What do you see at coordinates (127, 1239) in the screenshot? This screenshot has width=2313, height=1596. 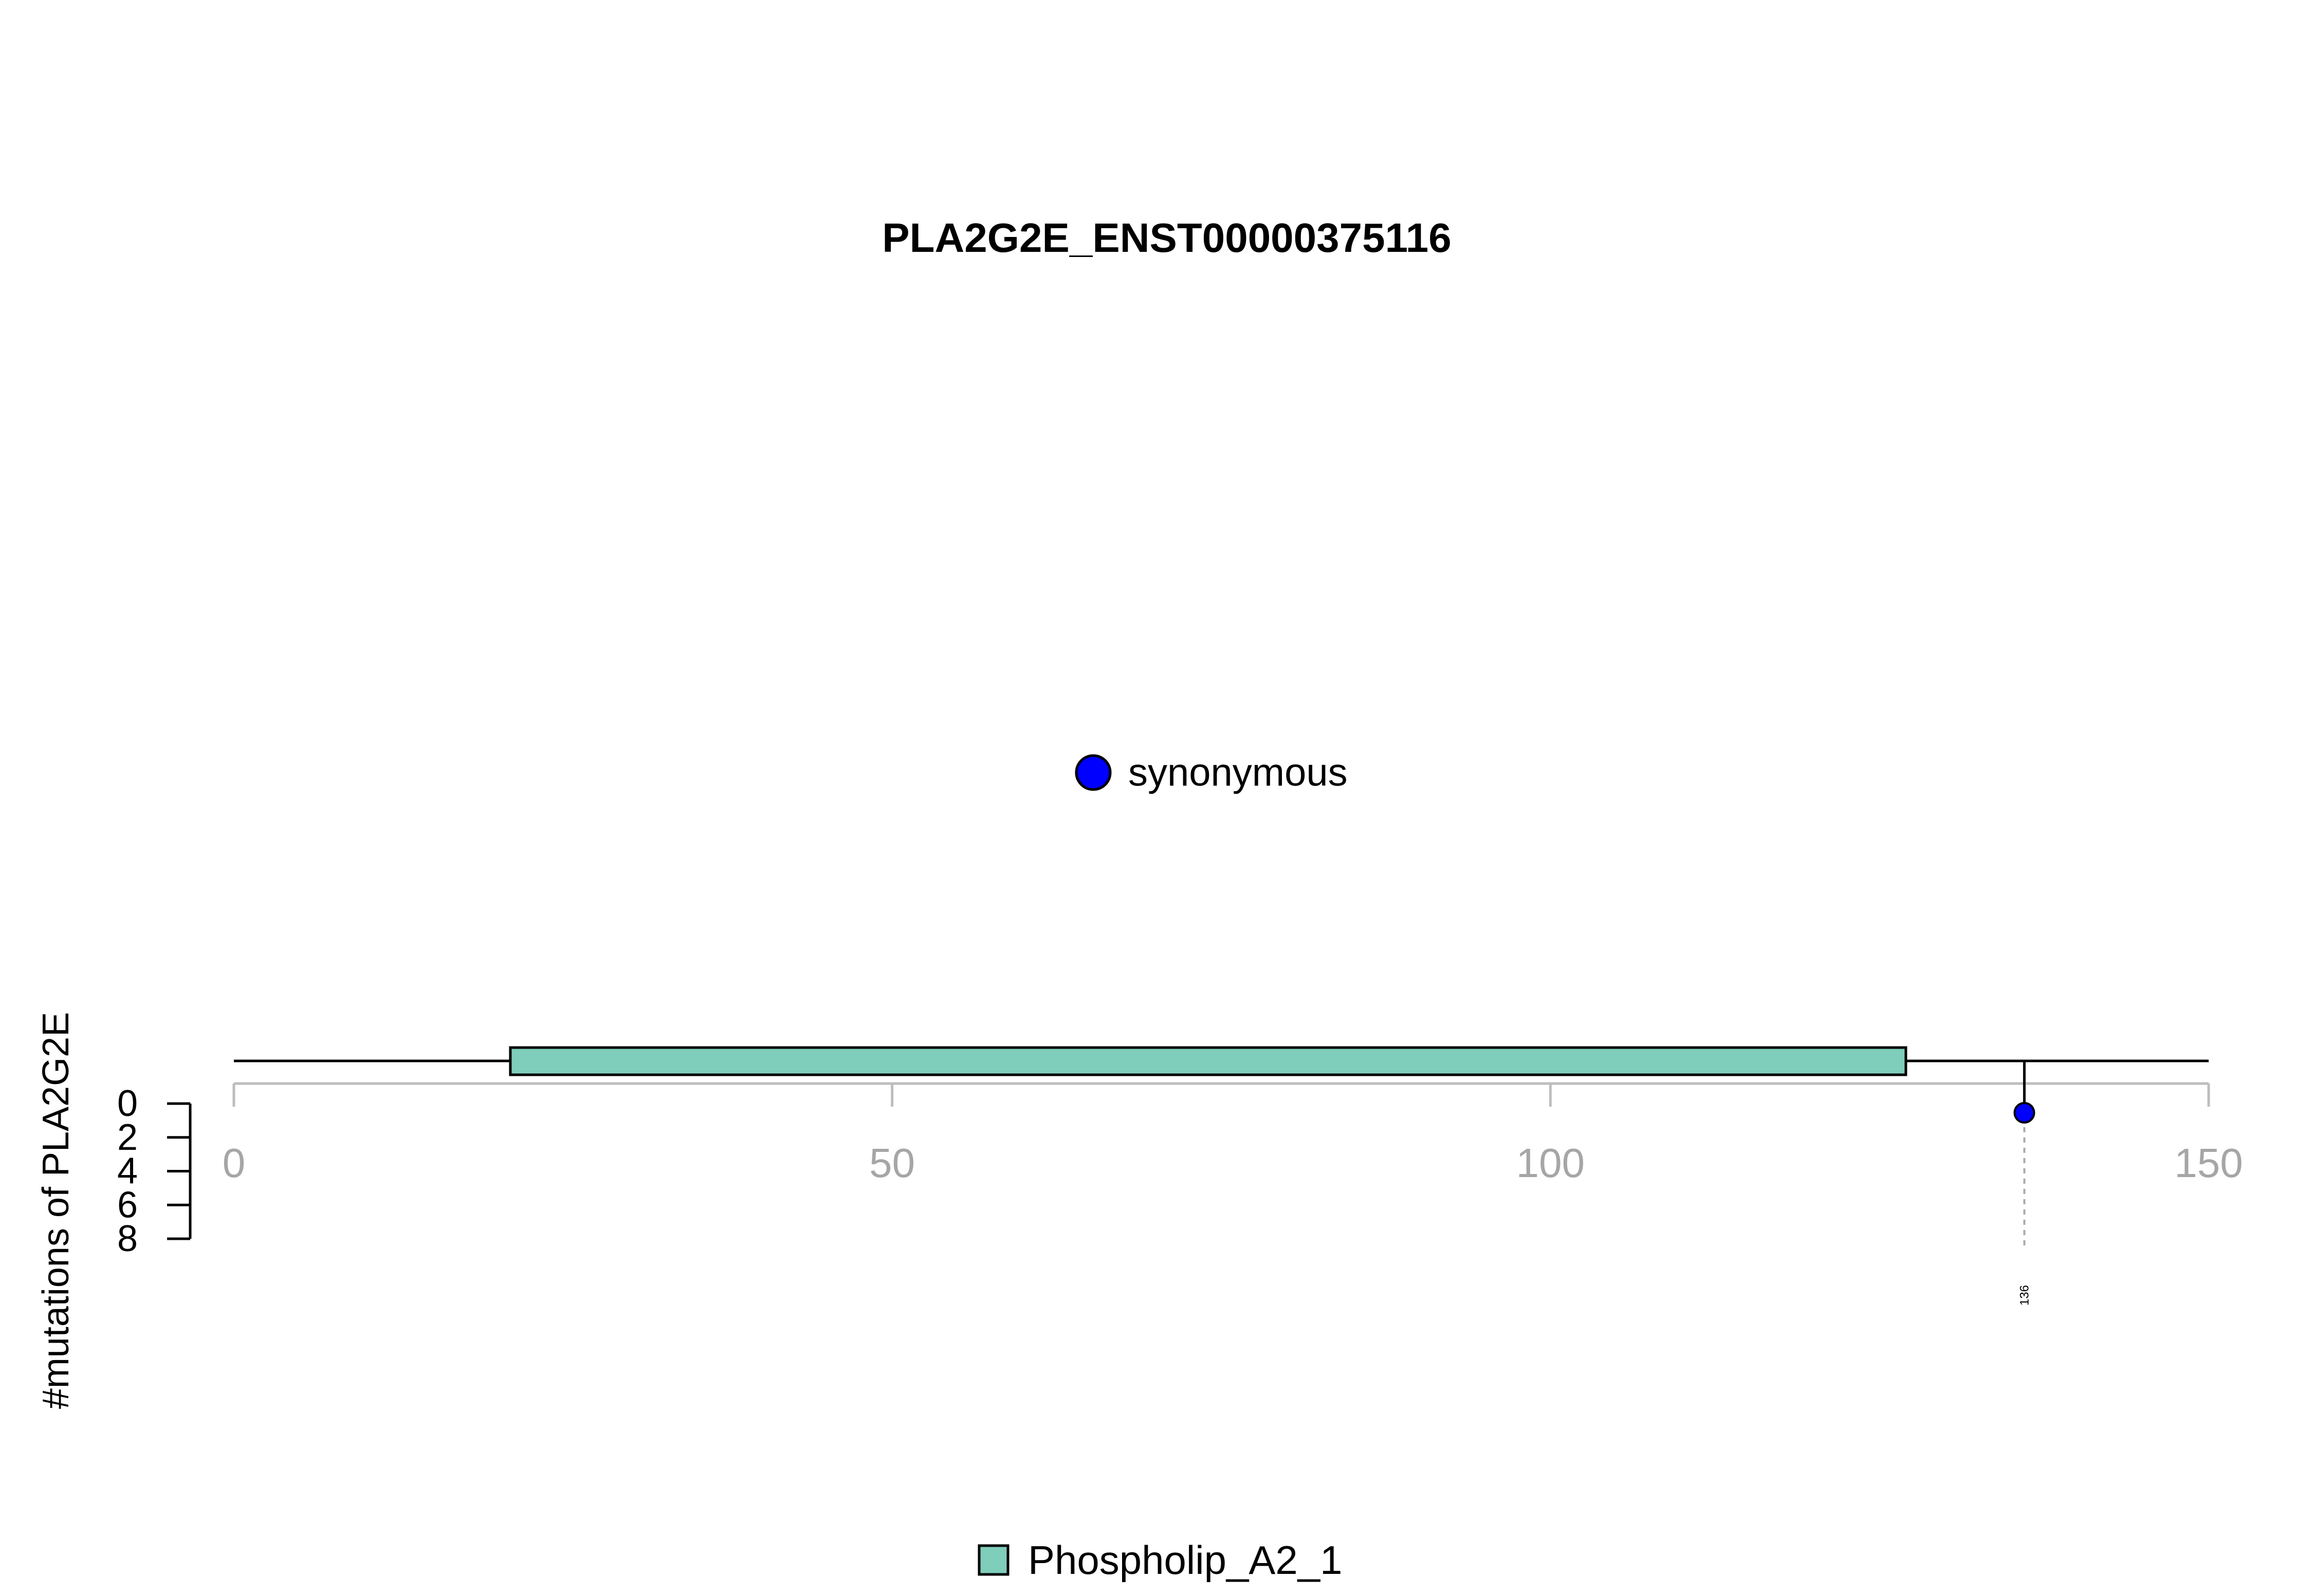 I see `y-tick-label: 8` at bounding box center [127, 1239].